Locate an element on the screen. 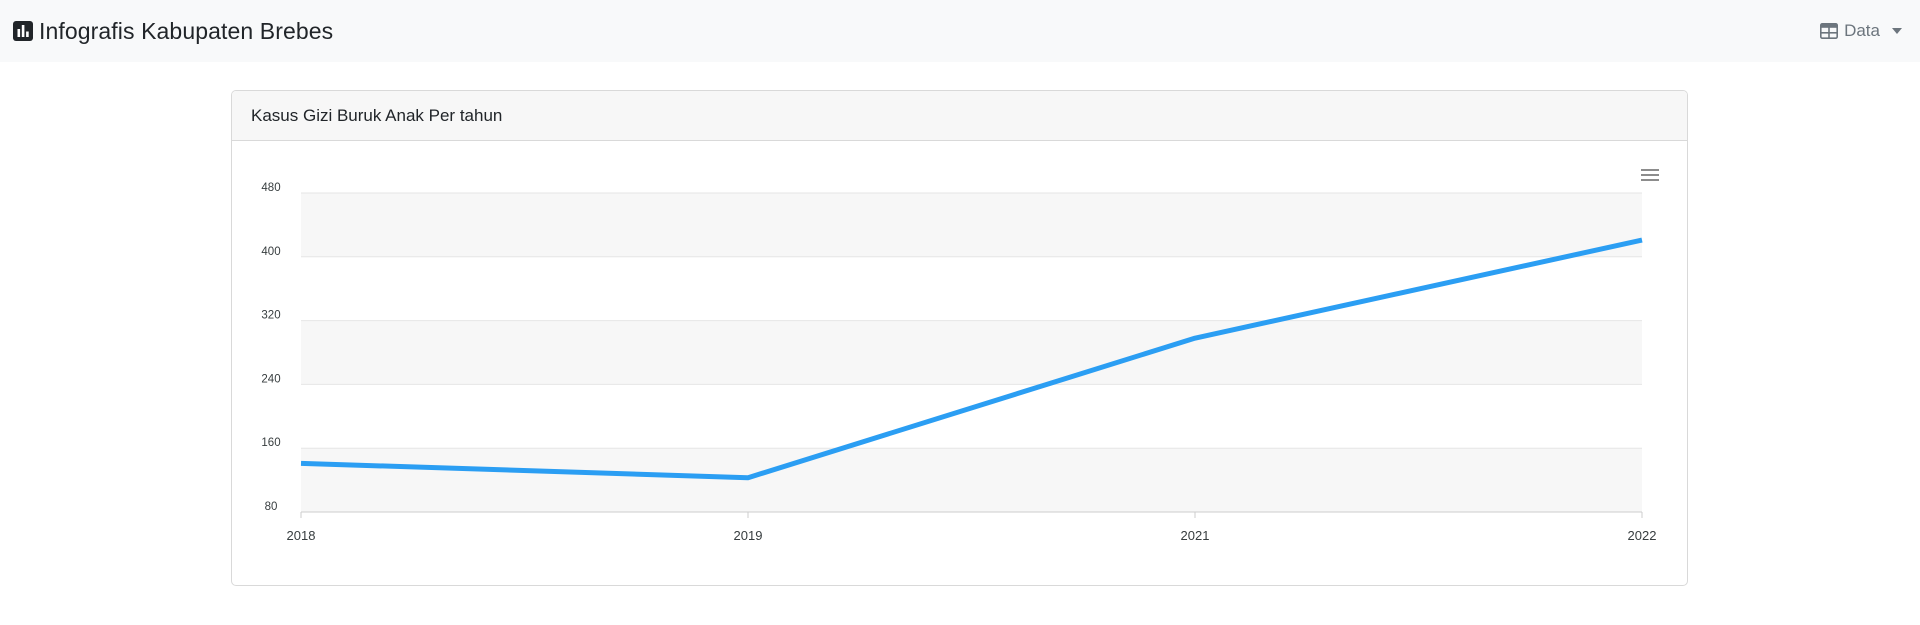 This screenshot has height=625, width=1920. y-tick-label: 160 is located at coordinates (270, 443).